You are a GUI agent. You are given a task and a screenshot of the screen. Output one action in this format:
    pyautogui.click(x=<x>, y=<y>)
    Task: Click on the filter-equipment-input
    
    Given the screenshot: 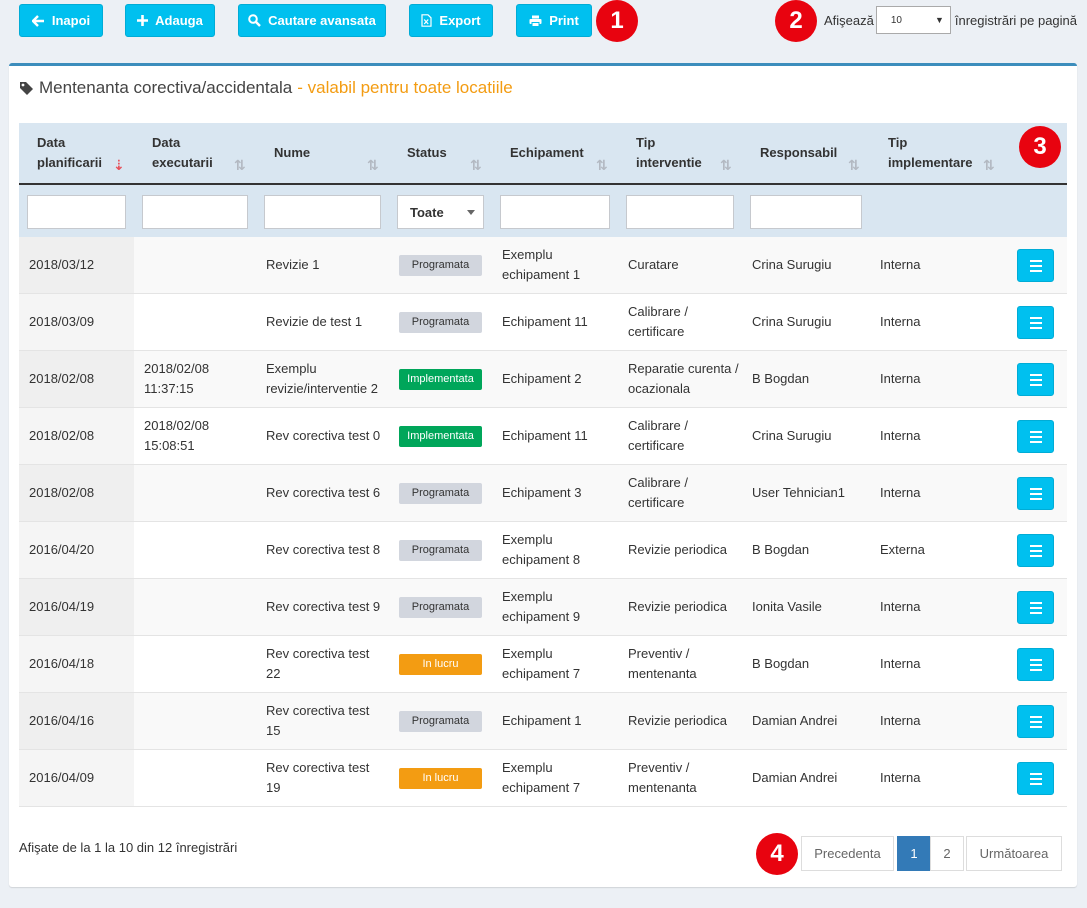 What is the action you would take?
    pyautogui.click(x=555, y=212)
    